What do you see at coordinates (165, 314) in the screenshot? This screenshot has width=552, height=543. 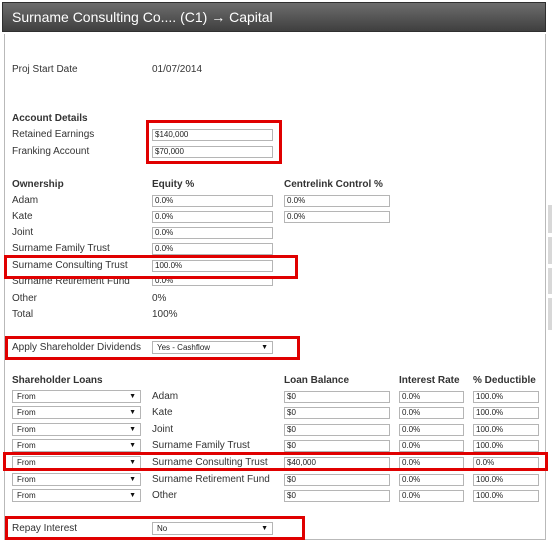 I see `total-value: 100%` at bounding box center [165, 314].